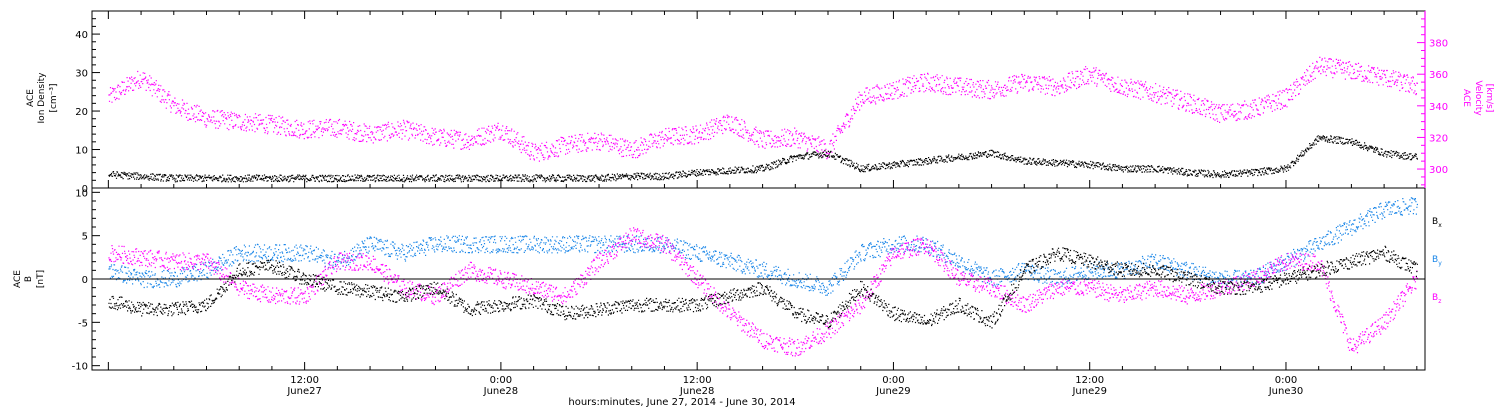 This screenshot has width=1500, height=410. What do you see at coordinates (1437, 261) in the screenshot?
I see `legend-by: By` at bounding box center [1437, 261].